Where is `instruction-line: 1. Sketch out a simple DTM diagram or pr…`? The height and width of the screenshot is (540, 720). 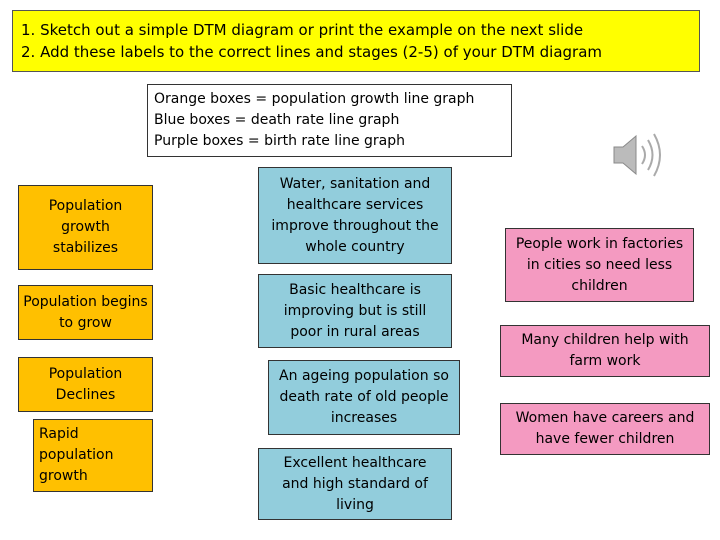
instruction-line: 1. Sketch out a simple DTM diagram or pr… is located at coordinates (302, 30).